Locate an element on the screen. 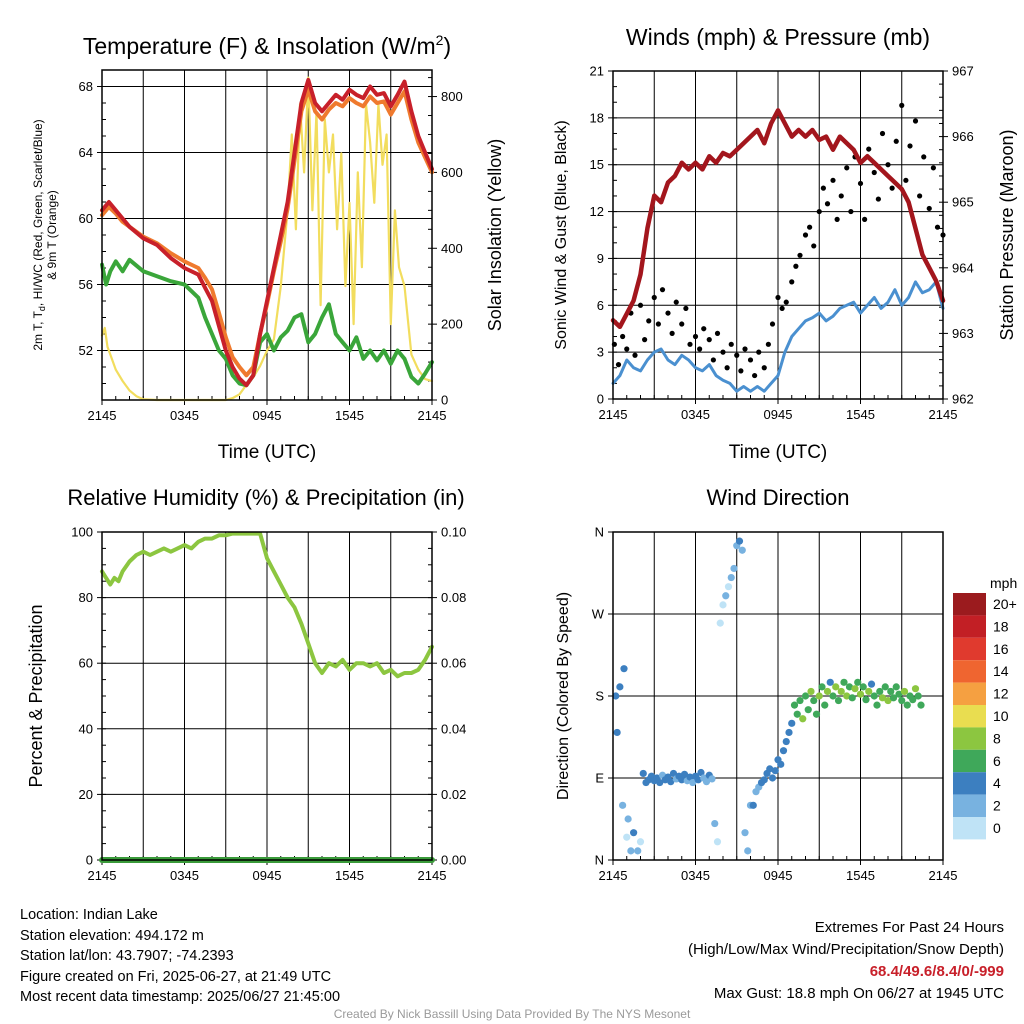  colorbar-label: 10 is located at coordinates (1001, 716).